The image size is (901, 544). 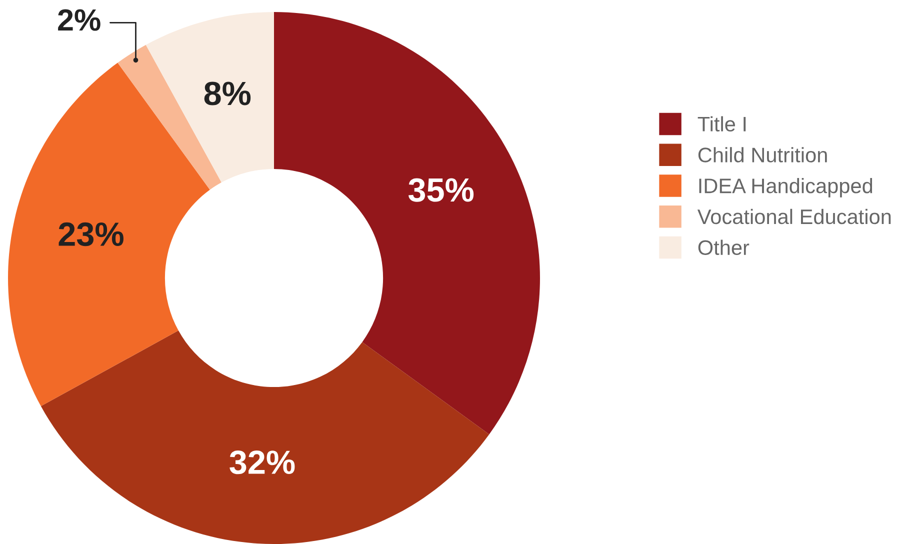 I want to click on data-label: 2%, so click(x=79, y=20).